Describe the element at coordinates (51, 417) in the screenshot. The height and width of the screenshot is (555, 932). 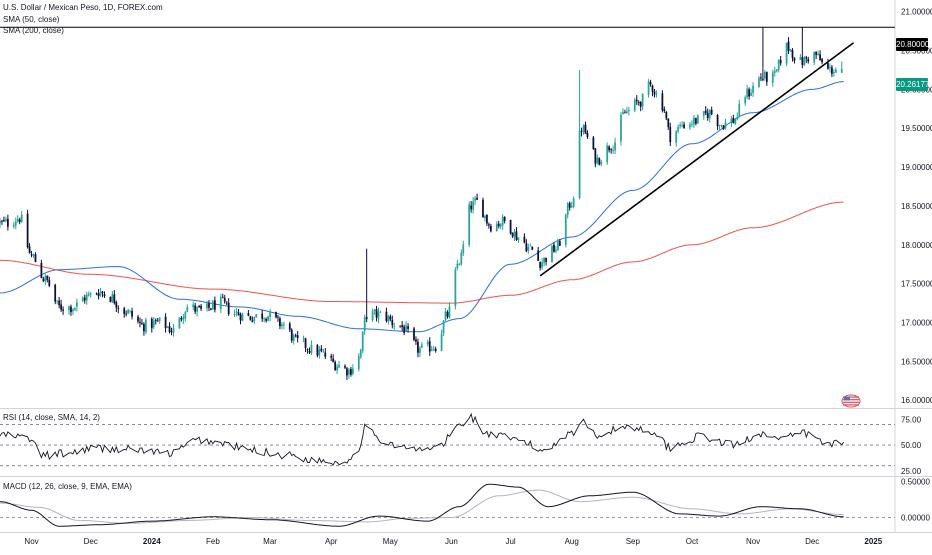
I see `rsi-legend: RSI (14, close, SMA, 14, 2)` at that location.